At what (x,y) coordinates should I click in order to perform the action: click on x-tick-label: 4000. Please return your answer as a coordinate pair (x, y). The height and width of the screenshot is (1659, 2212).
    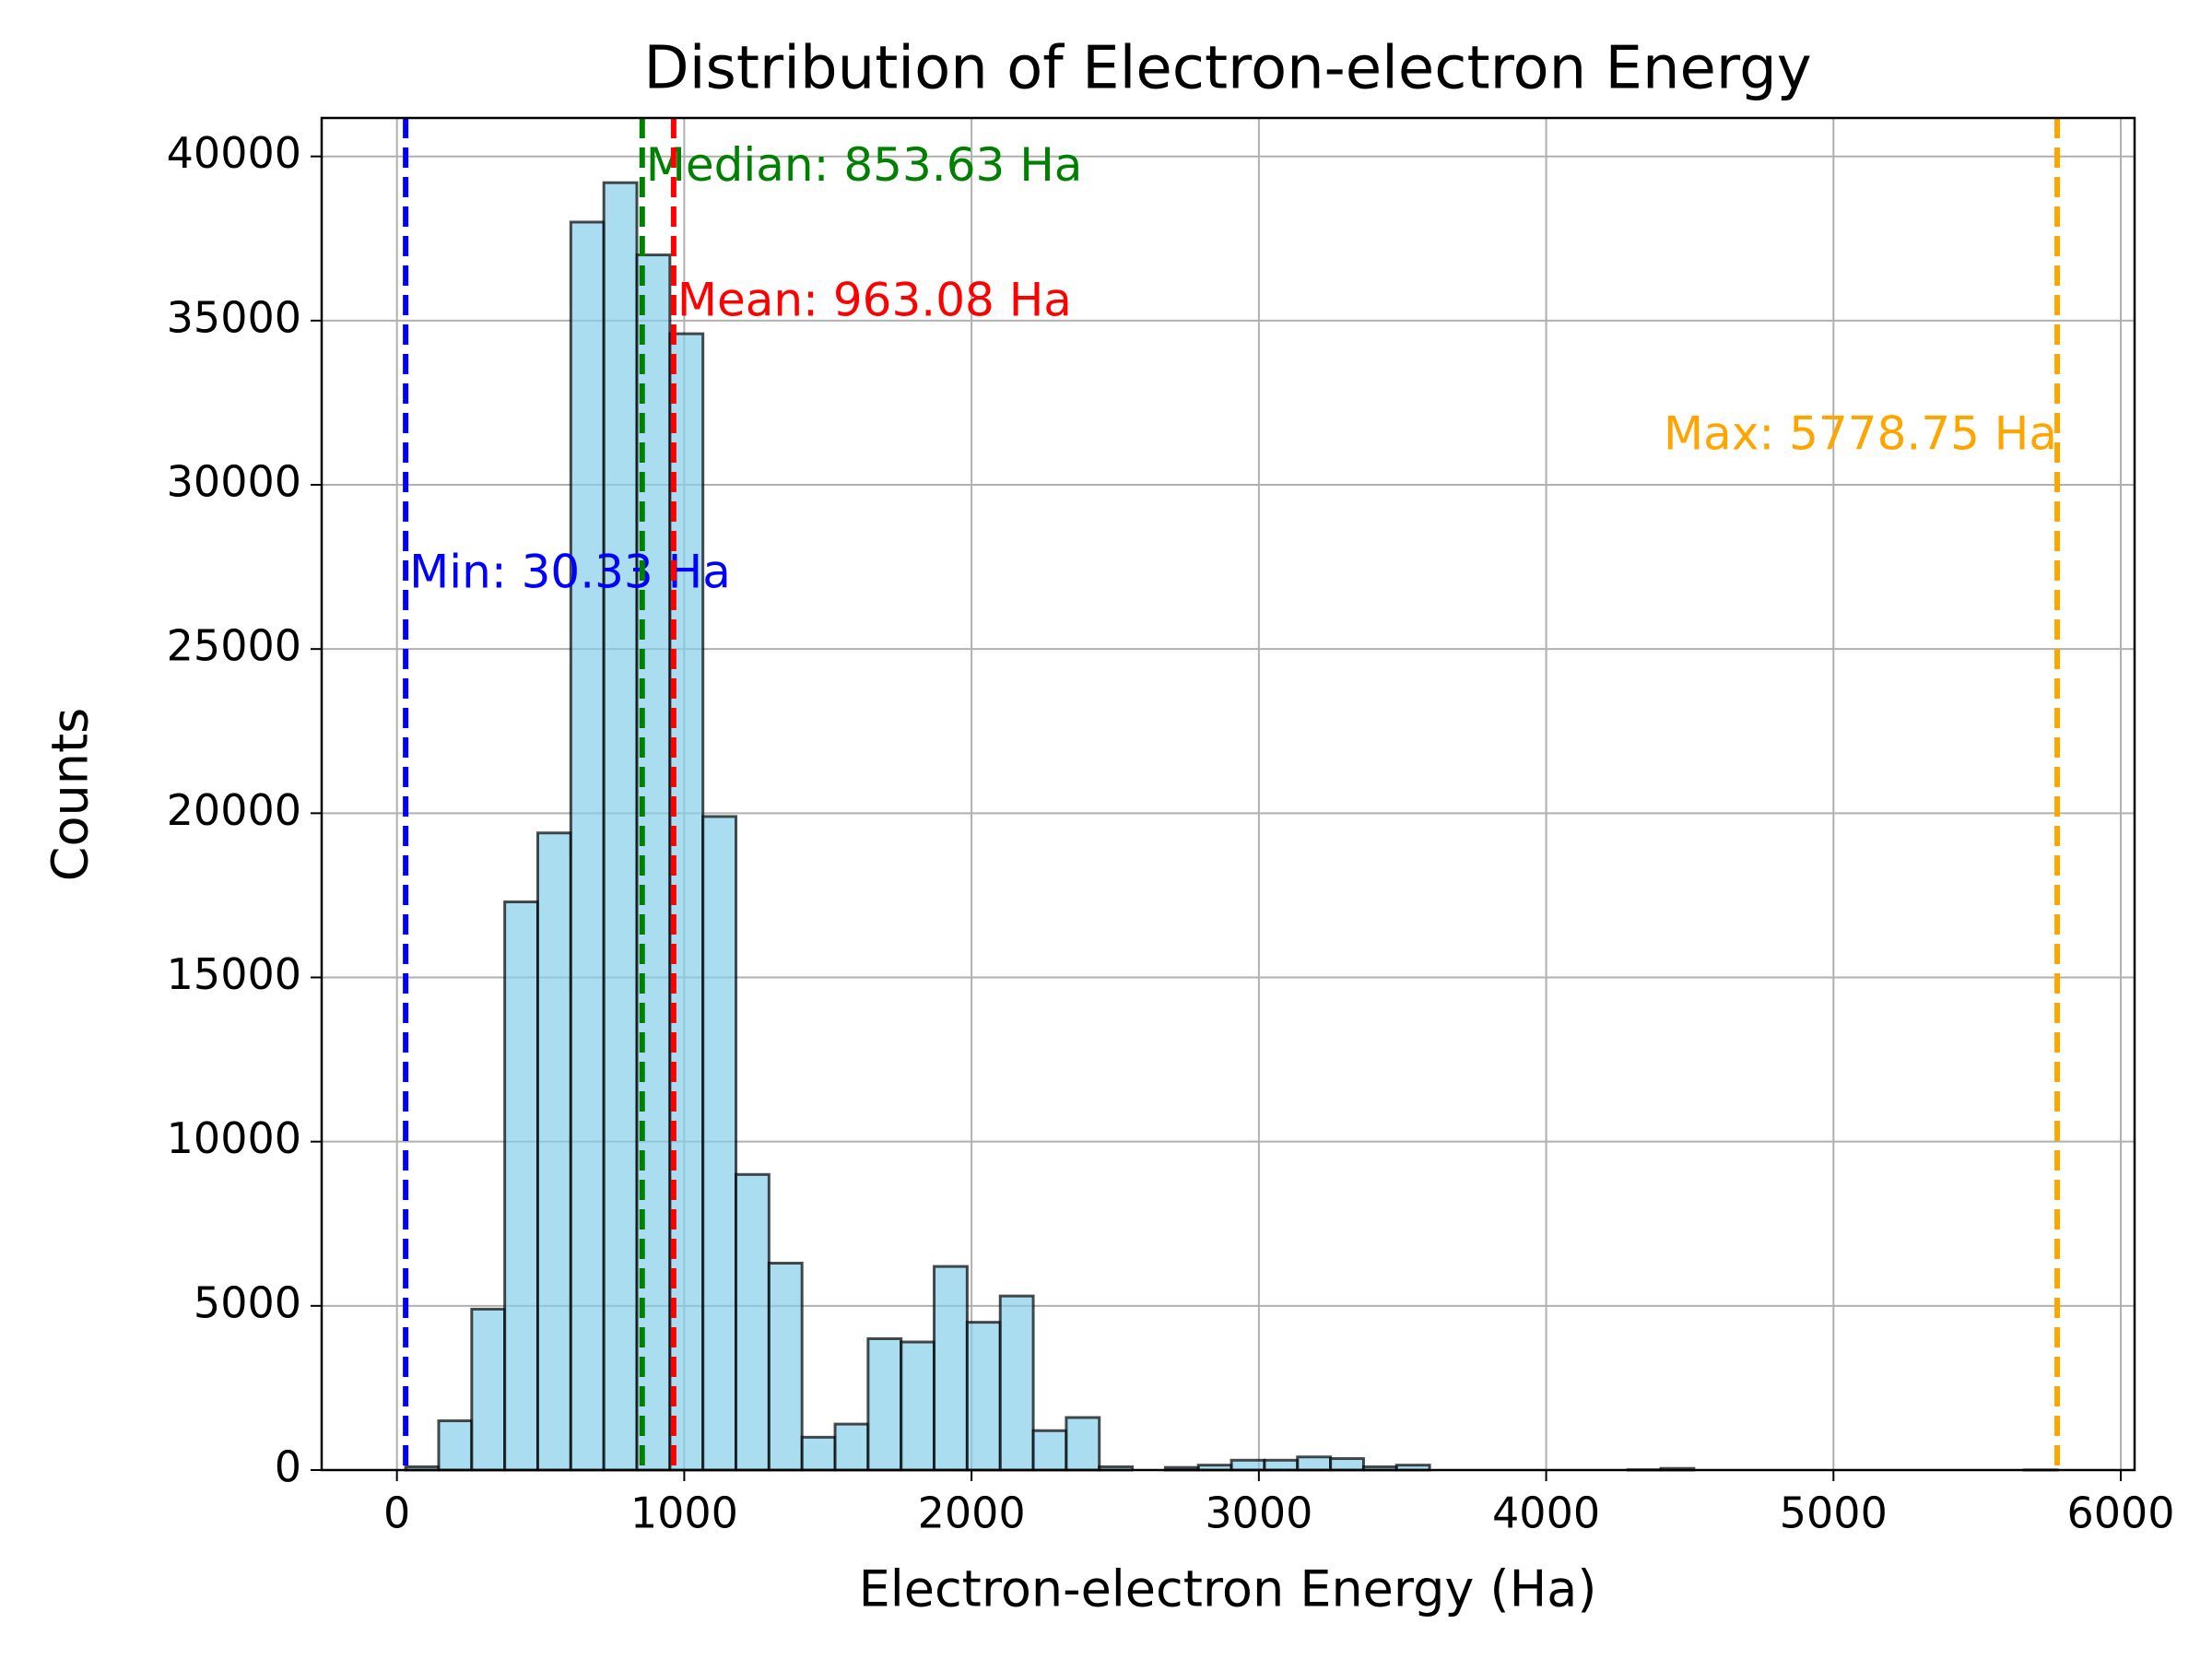
    Looking at the image, I should click on (1546, 1513).